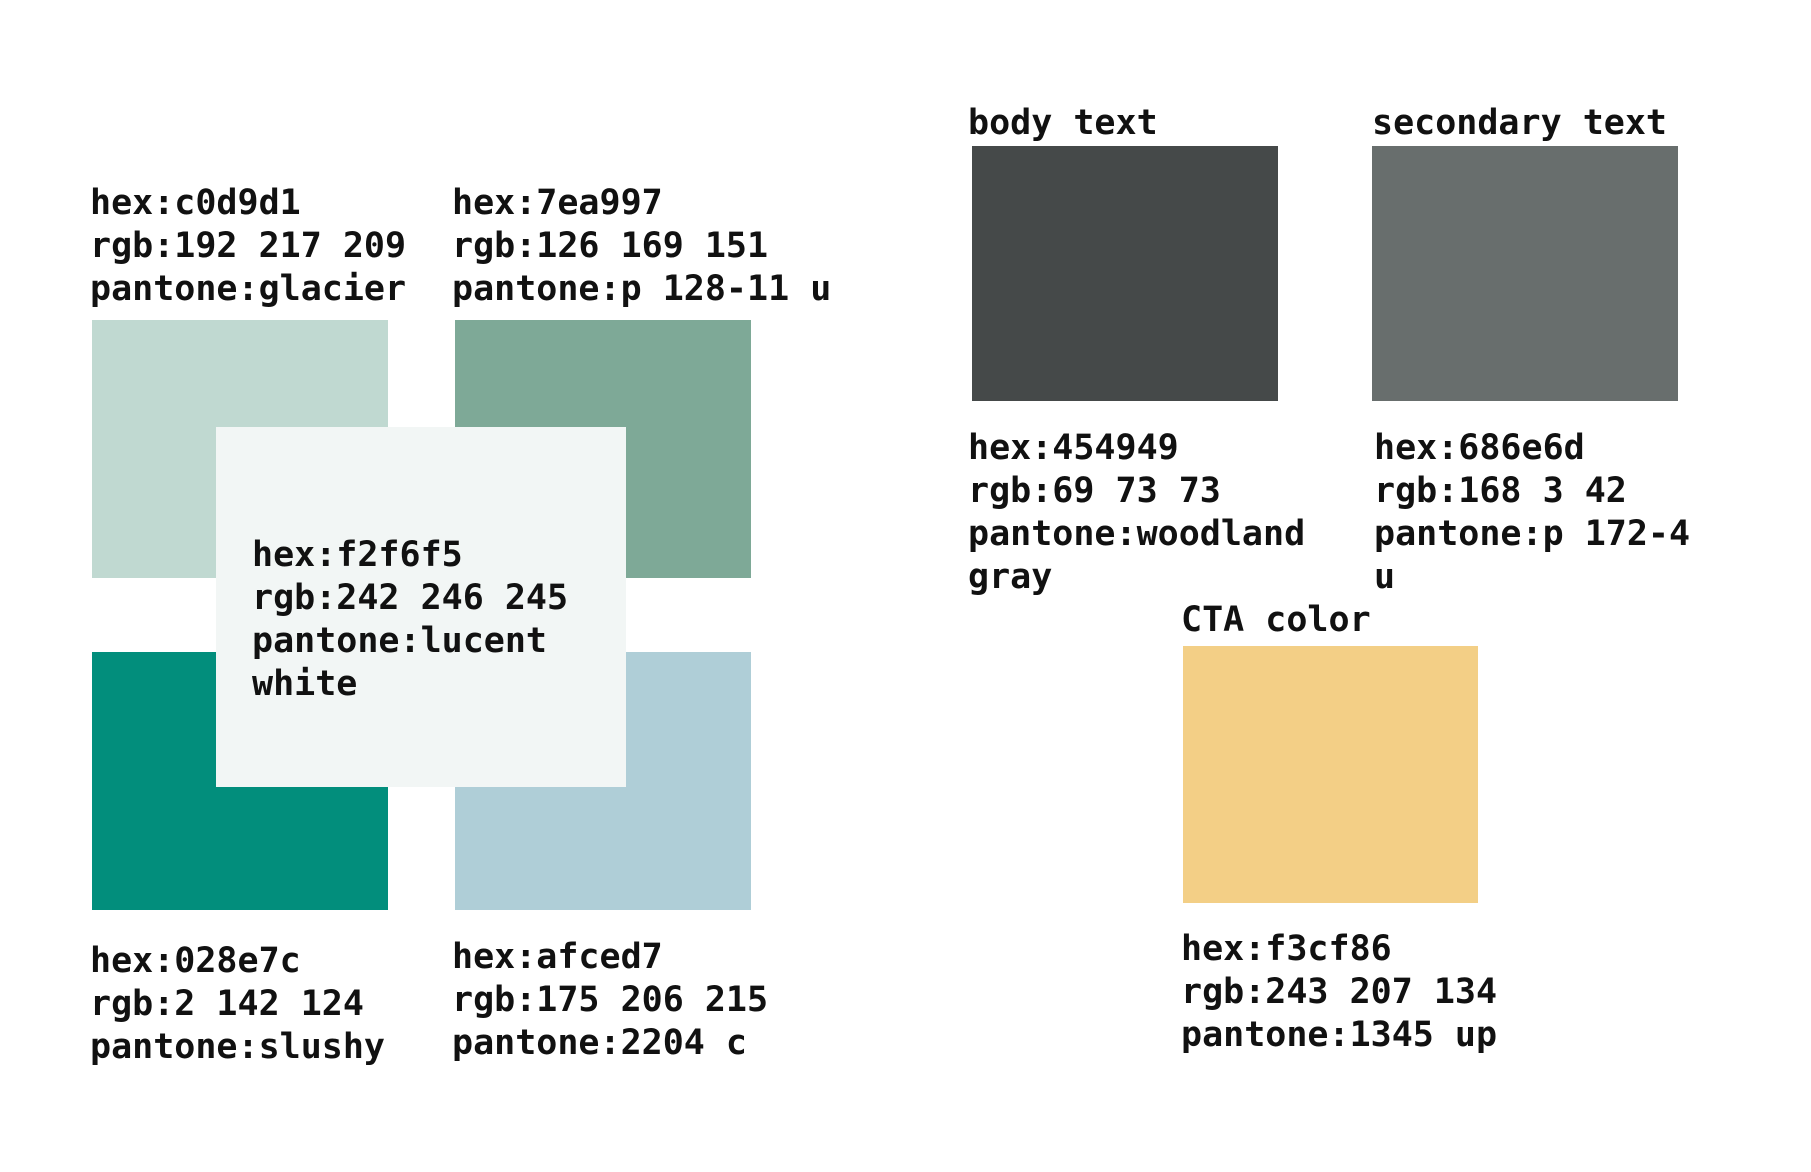 This screenshot has width=1811, height=1172. I want to click on hex-value: hex:686e6d, so click(1479, 448).